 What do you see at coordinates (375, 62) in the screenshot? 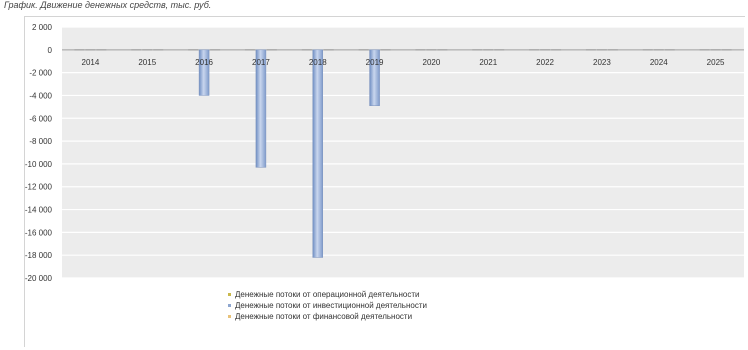
I see `x-tick-label: 2019` at bounding box center [375, 62].